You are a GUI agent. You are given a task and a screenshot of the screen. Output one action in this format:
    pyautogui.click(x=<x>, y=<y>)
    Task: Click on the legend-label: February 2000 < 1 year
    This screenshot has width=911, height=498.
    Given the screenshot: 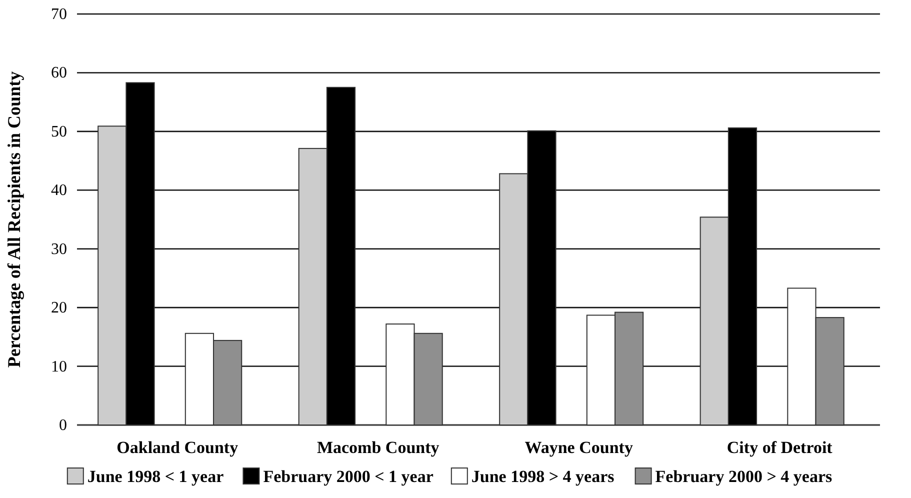 What is the action you would take?
    pyautogui.click(x=348, y=476)
    